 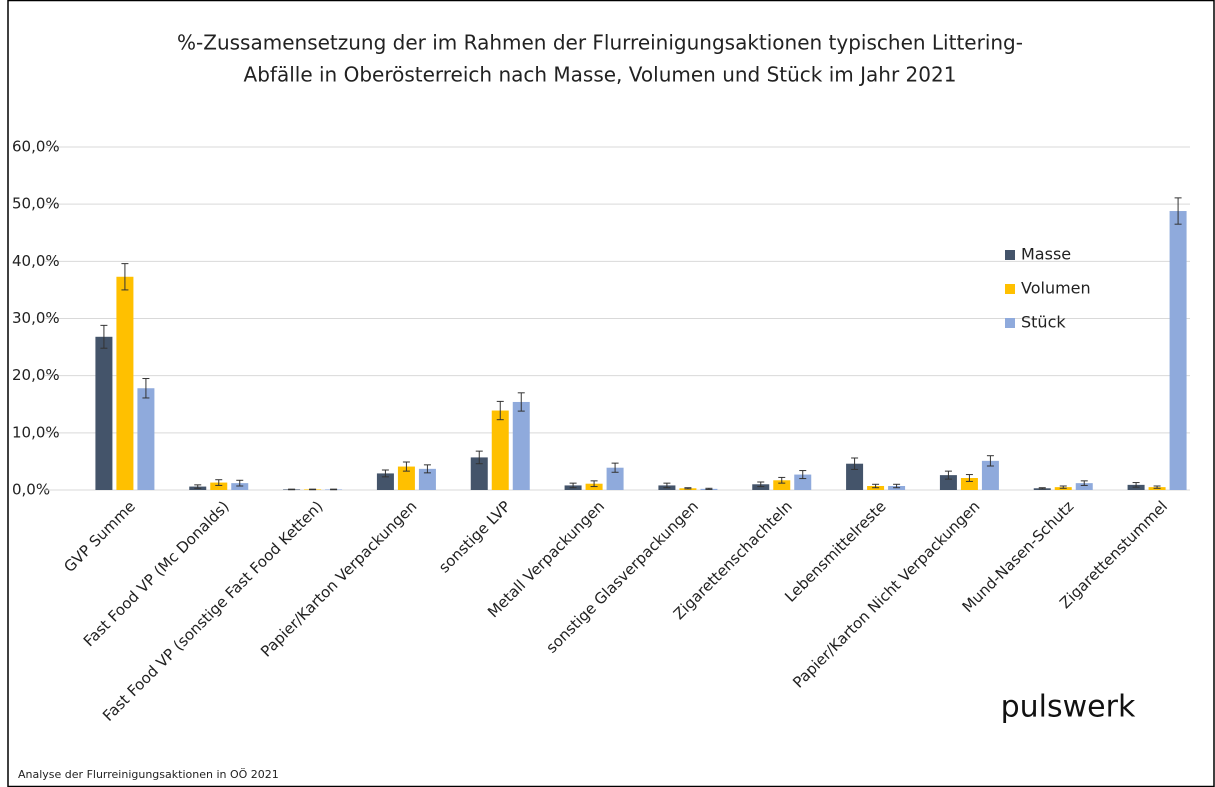 What do you see at coordinates (36, 318) in the screenshot?
I see `y-tick-label: 30,0%` at bounding box center [36, 318].